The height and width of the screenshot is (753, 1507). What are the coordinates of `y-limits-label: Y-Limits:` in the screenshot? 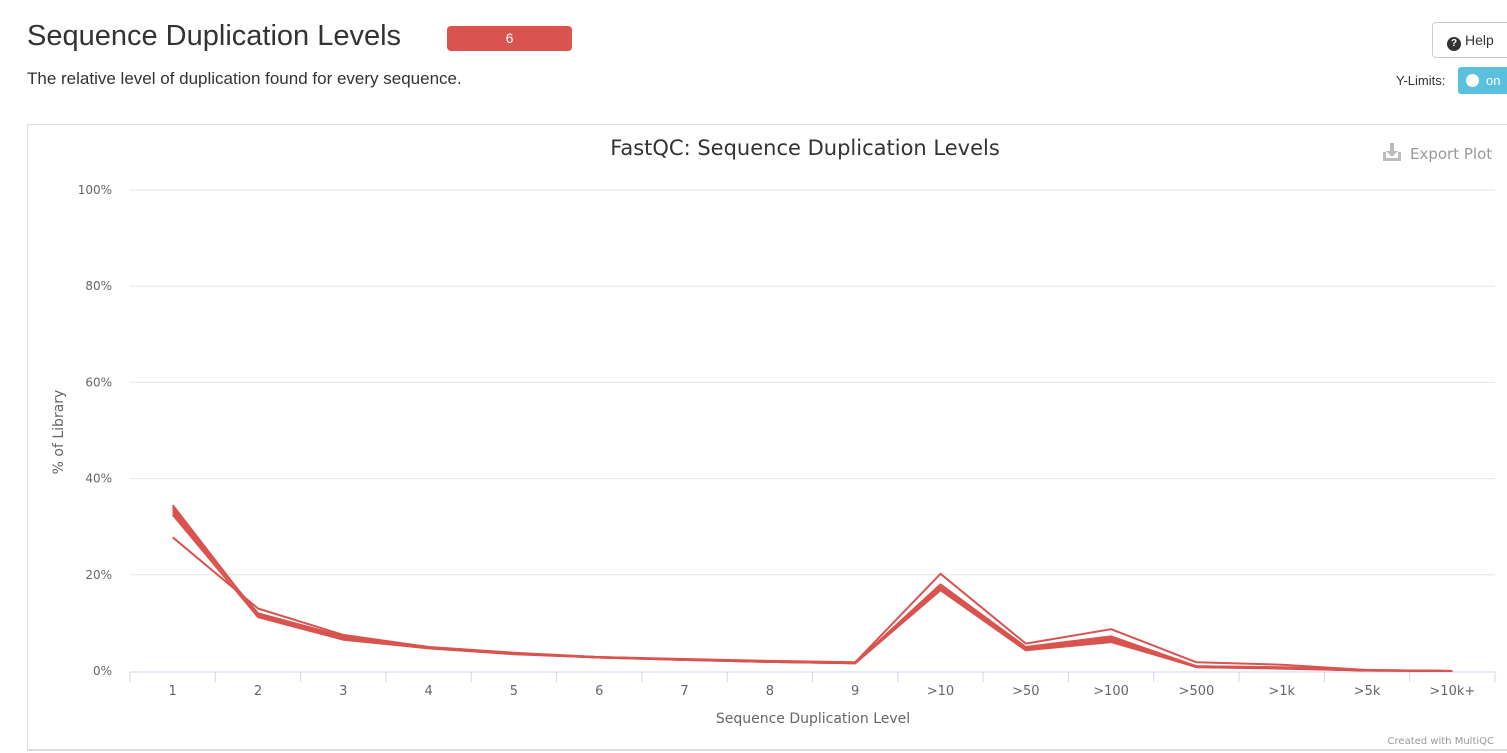 It's located at (1421, 80).